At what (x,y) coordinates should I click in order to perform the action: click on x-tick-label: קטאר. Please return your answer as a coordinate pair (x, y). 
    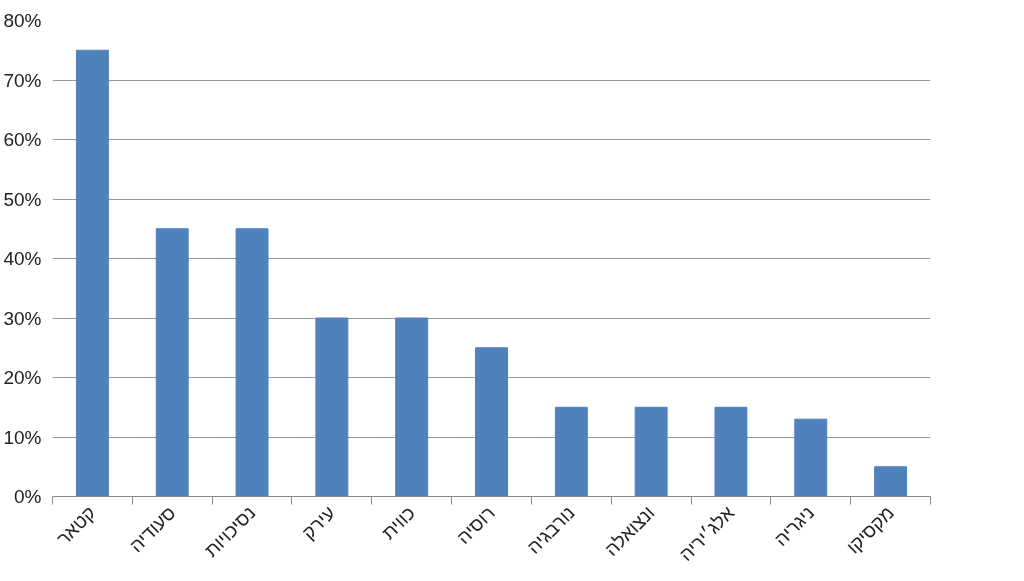
    Looking at the image, I should click on (76, 526).